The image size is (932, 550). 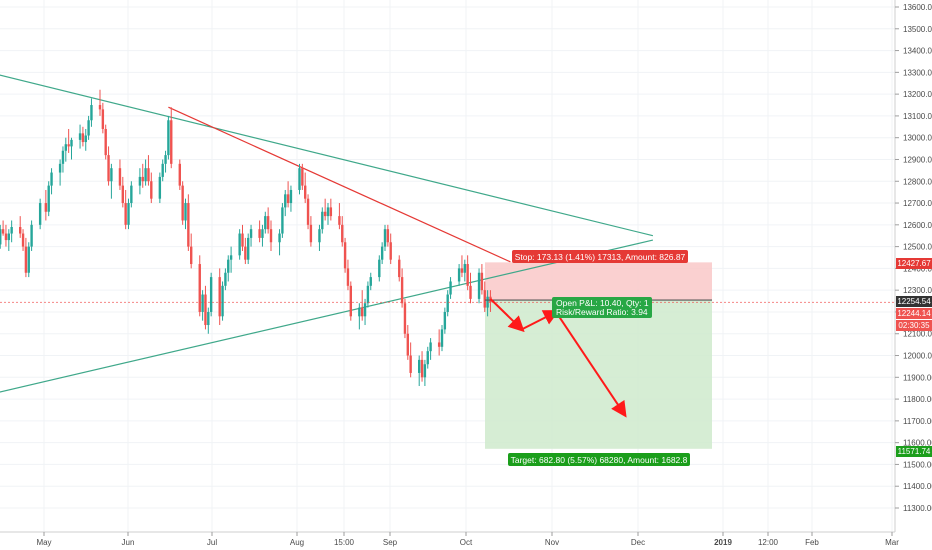 I want to click on y-tick-label: 11700.00, so click(x=917, y=421).